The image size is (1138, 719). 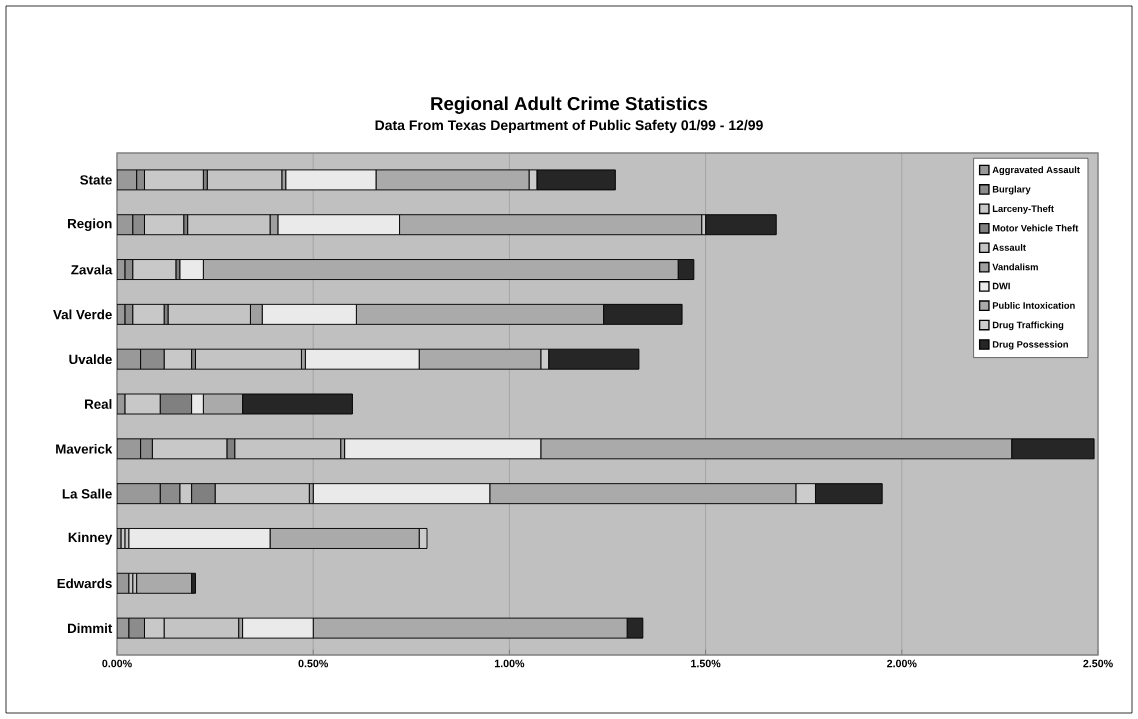 What do you see at coordinates (96, 180) in the screenshot?
I see `y-tick-label: State` at bounding box center [96, 180].